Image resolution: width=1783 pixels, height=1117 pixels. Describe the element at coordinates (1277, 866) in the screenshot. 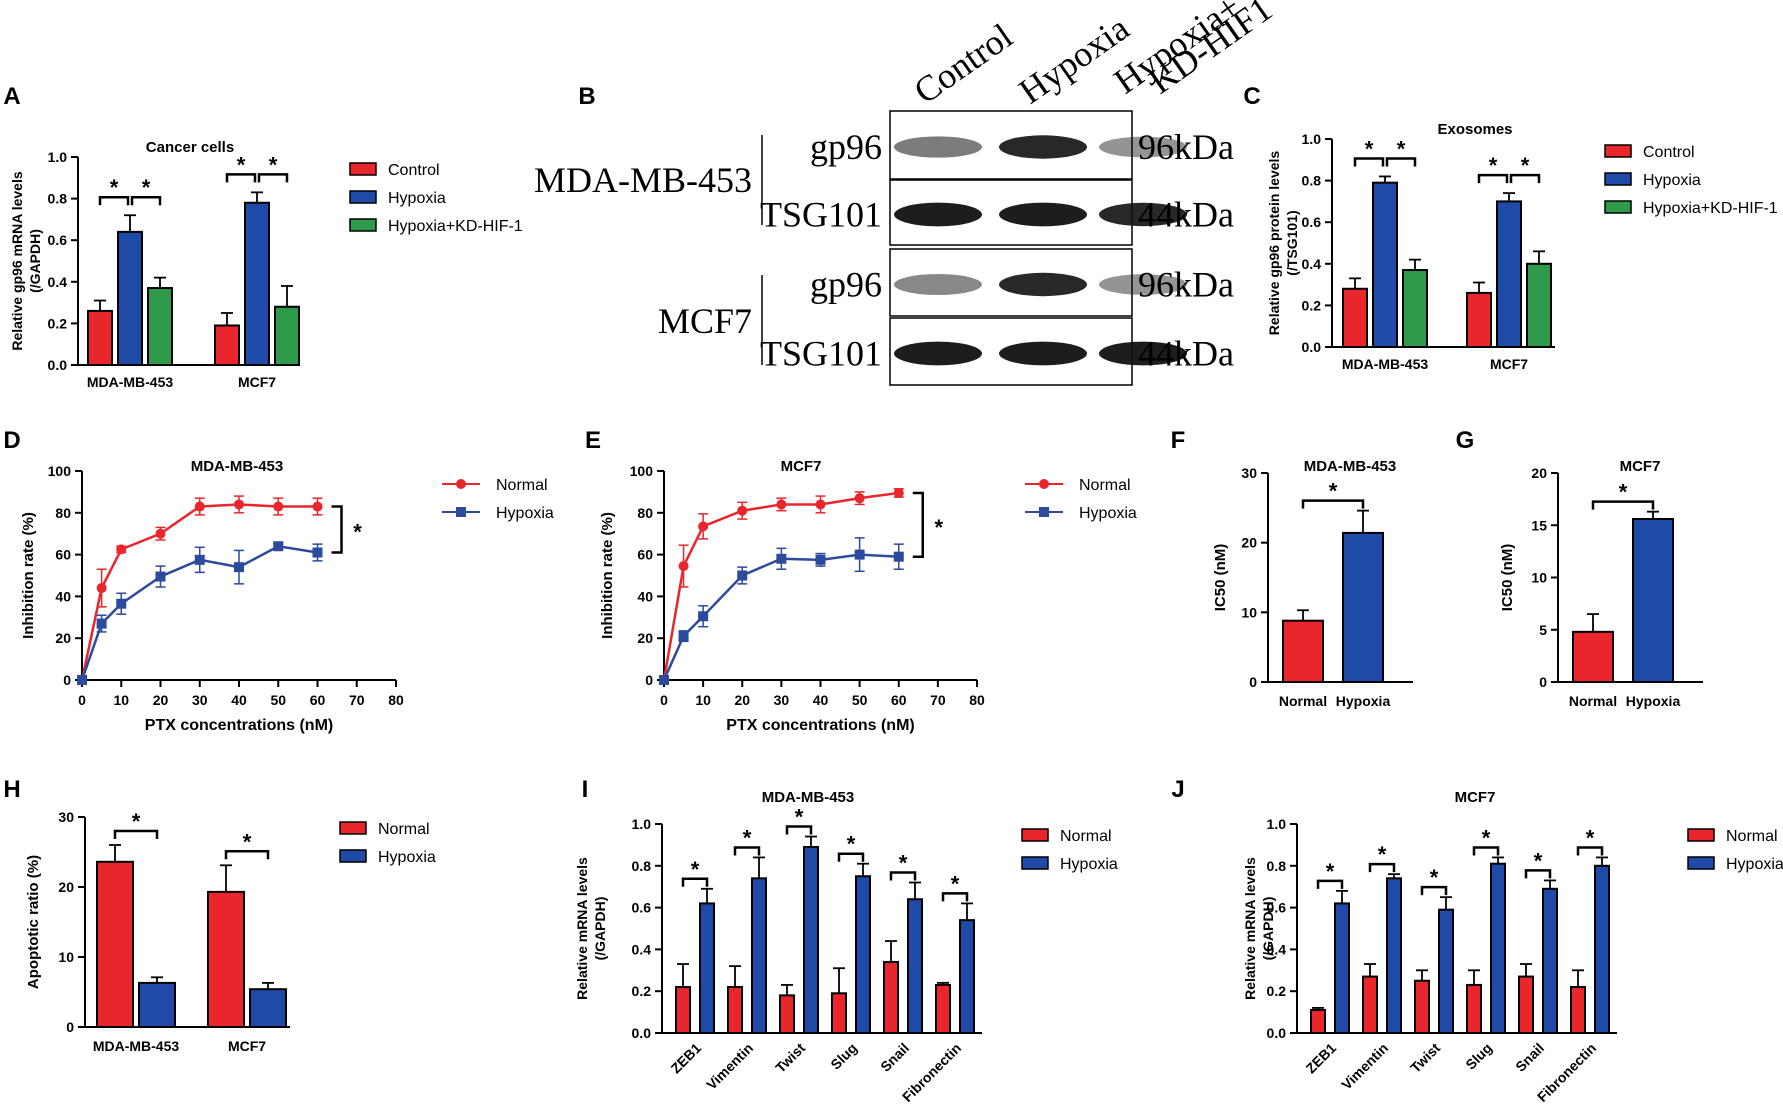

I see `J-y-tick-label: 0.8` at that location.